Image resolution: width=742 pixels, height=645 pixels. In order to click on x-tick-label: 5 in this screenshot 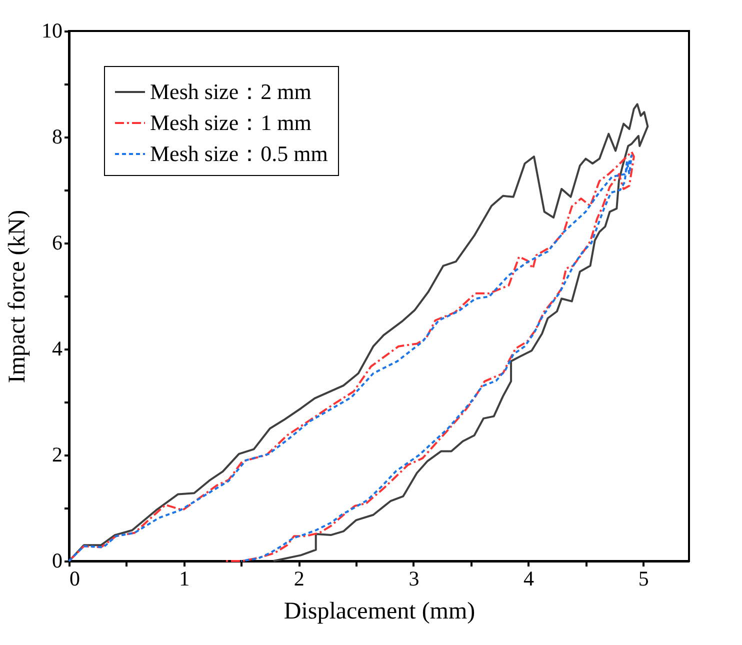, I will do `click(643, 578)`.